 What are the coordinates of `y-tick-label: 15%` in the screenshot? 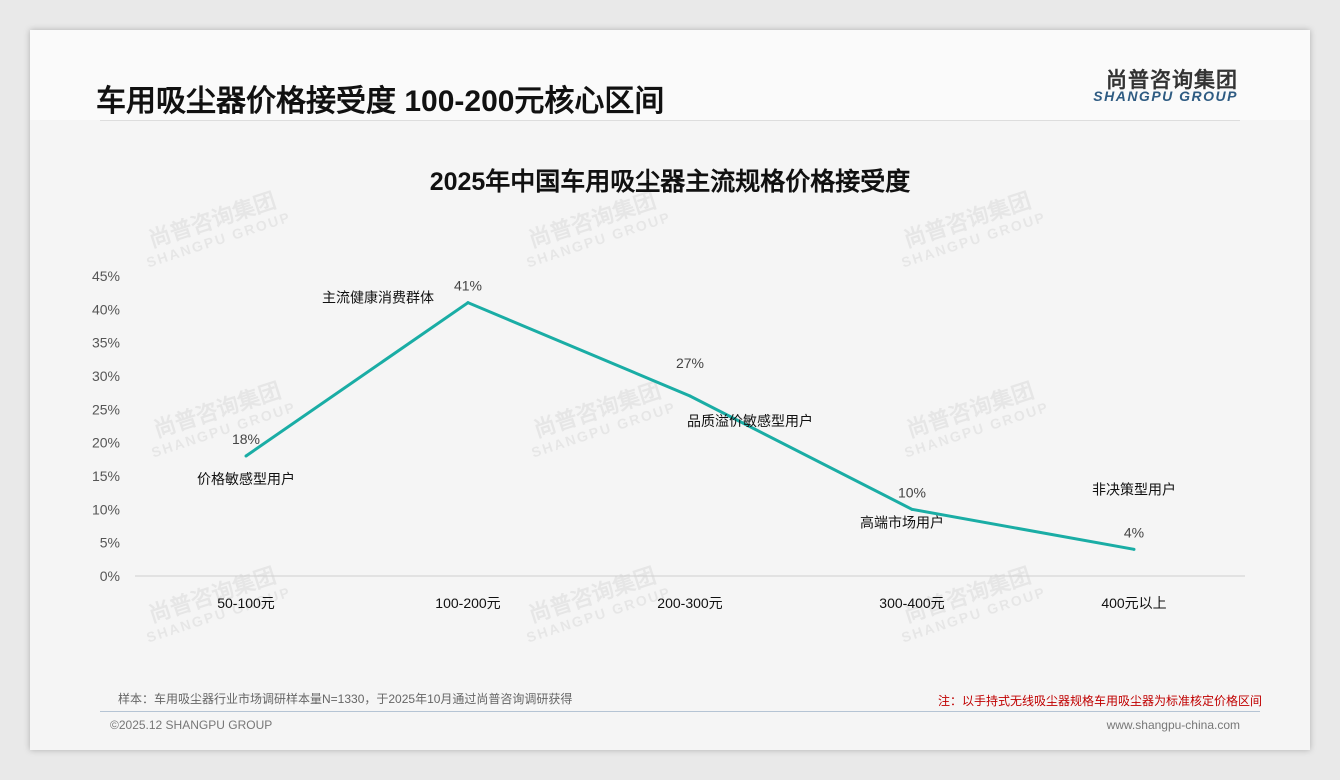 It's located at (106, 476).